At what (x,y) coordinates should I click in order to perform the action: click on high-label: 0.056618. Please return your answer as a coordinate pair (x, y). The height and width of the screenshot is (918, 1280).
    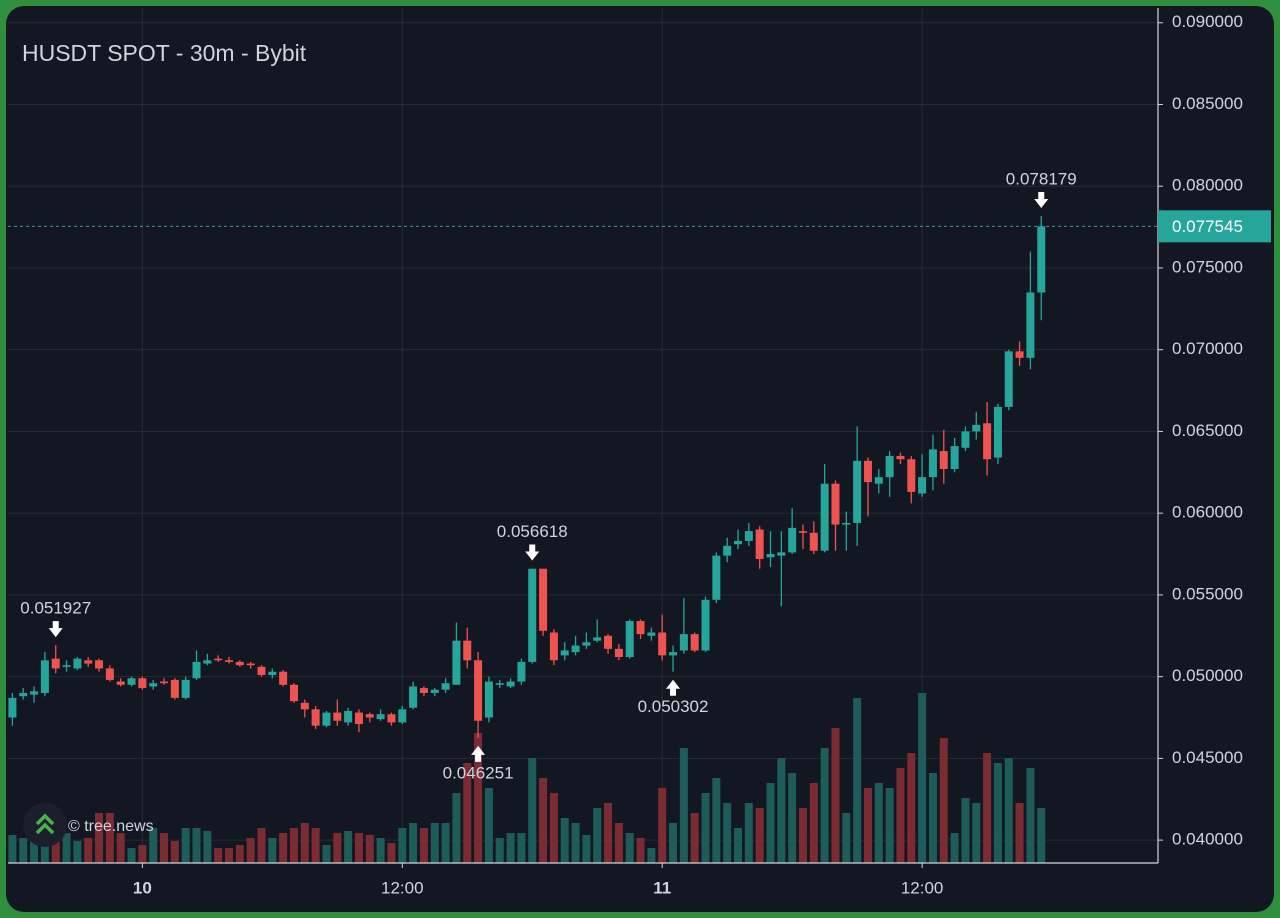
    Looking at the image, I should click on (532, 531).